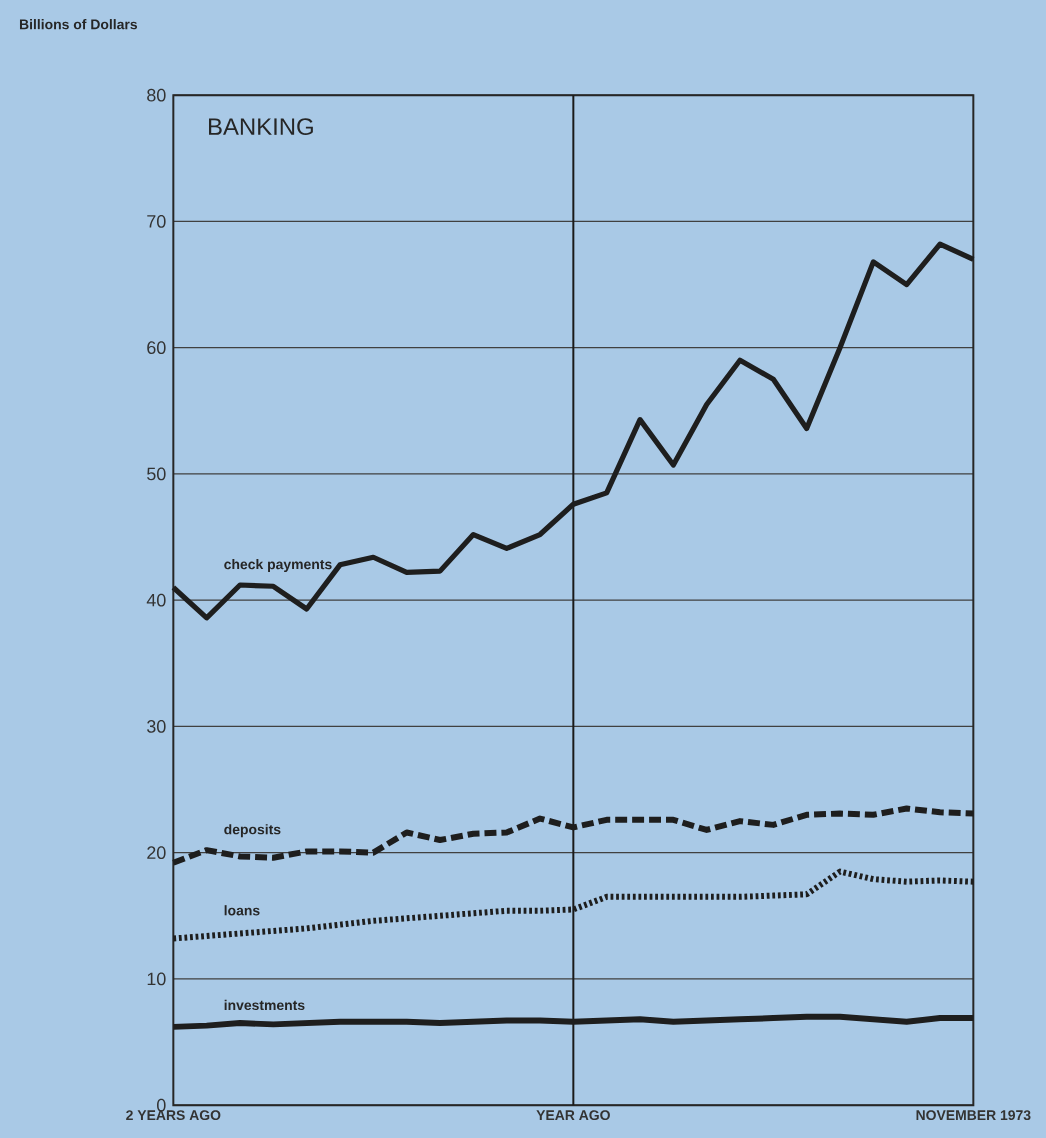 The image size is (1046, 1138). What do you see at coordinates (156, 221) in the screenshot?
I see `y-tick-label: 70` at bounding box center [156, 221].